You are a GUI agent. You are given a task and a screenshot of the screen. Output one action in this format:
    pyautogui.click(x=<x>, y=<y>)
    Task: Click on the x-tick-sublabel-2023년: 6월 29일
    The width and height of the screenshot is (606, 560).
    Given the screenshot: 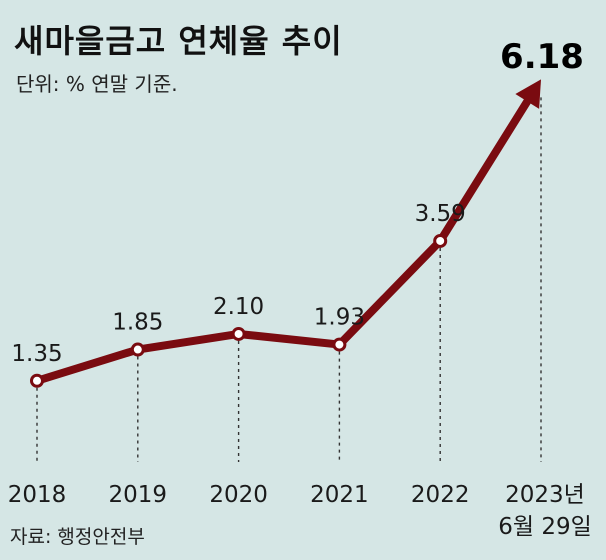 What is the action you would take?
    pyautogui.click(x=545, y=527)
    